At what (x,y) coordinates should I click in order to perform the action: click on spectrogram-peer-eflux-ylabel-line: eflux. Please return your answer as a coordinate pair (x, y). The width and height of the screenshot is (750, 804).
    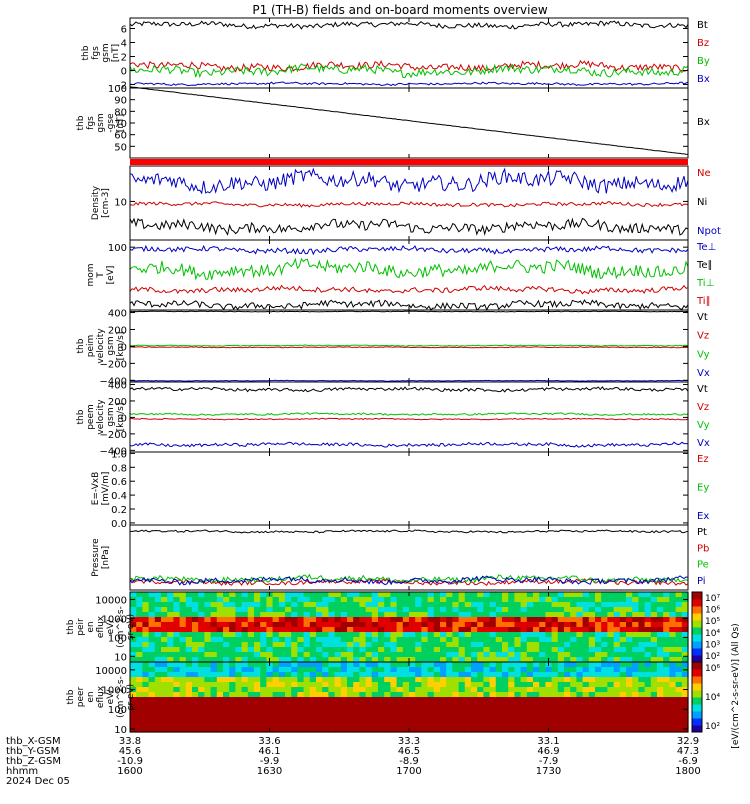
    Looking at the image, I should click on (101, 696).